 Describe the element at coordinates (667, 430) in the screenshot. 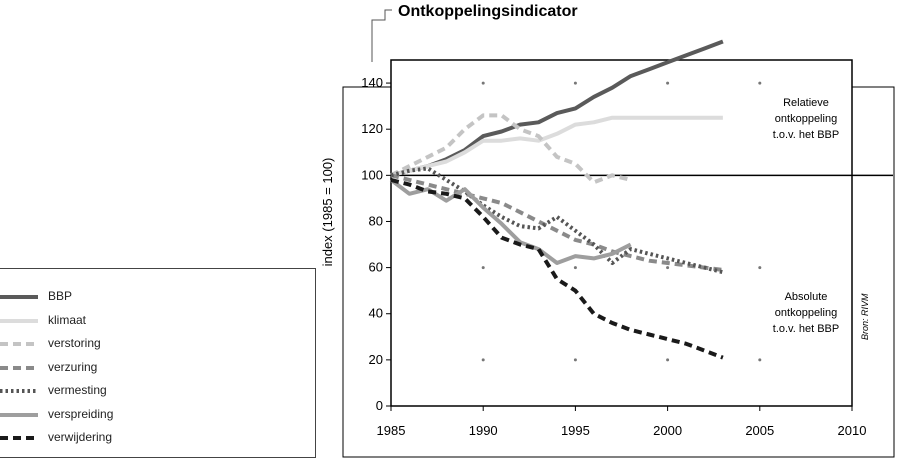

I see `x-tick-label: 2000` at that location.